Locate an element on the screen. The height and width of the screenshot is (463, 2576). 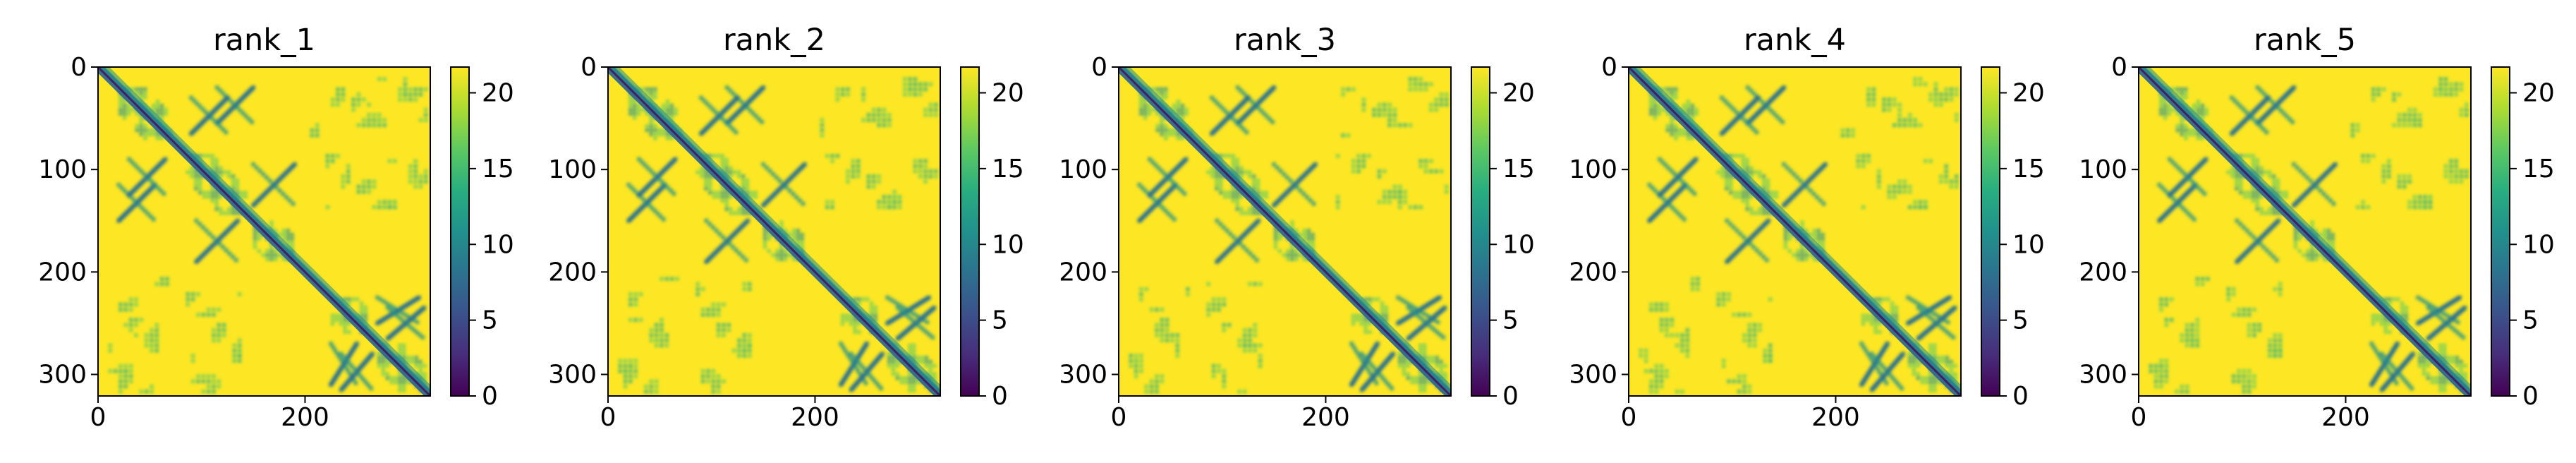
panel-title: rank_3 is located at coordinates (1285, 40).